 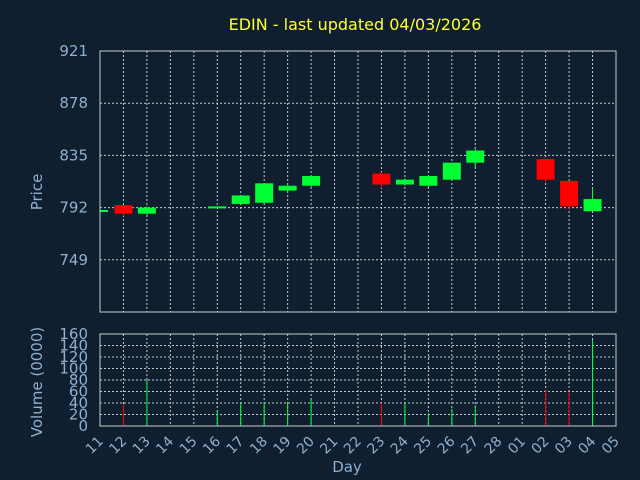 What do you see at coordinates (447, 445) in the screenshot?
I see `x-tick-label: 26` at bounding box center [447, 445].